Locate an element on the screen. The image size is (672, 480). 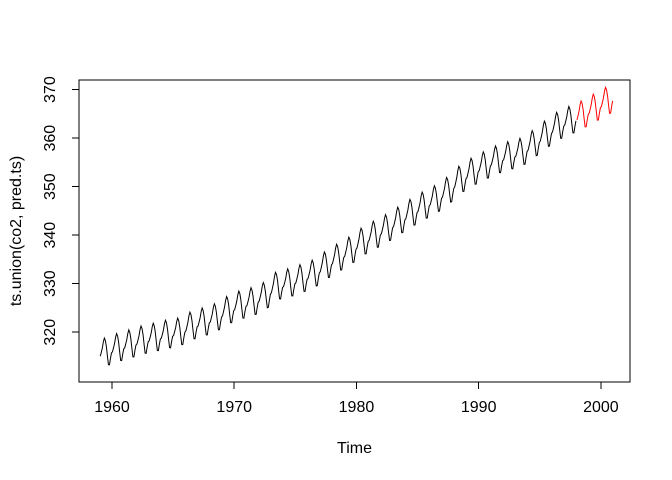
y-tick-label-330: 330 is located at coordinates (50, 283).